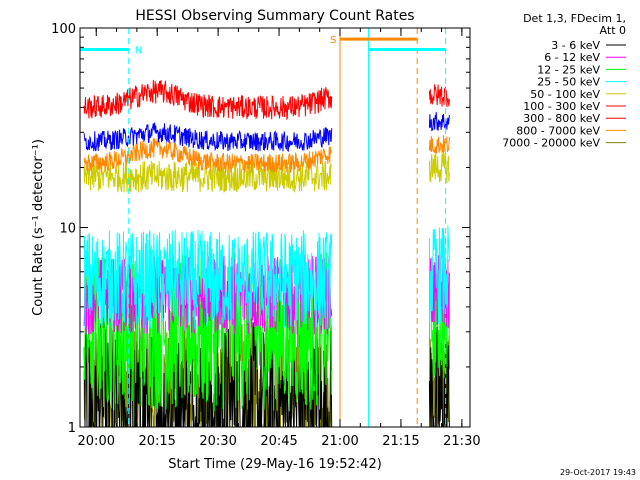  Describe the element at coordinates (274, 16) in the screenshot. I see `chart-title: HESSI Observing Summary Count Rates` at that location.